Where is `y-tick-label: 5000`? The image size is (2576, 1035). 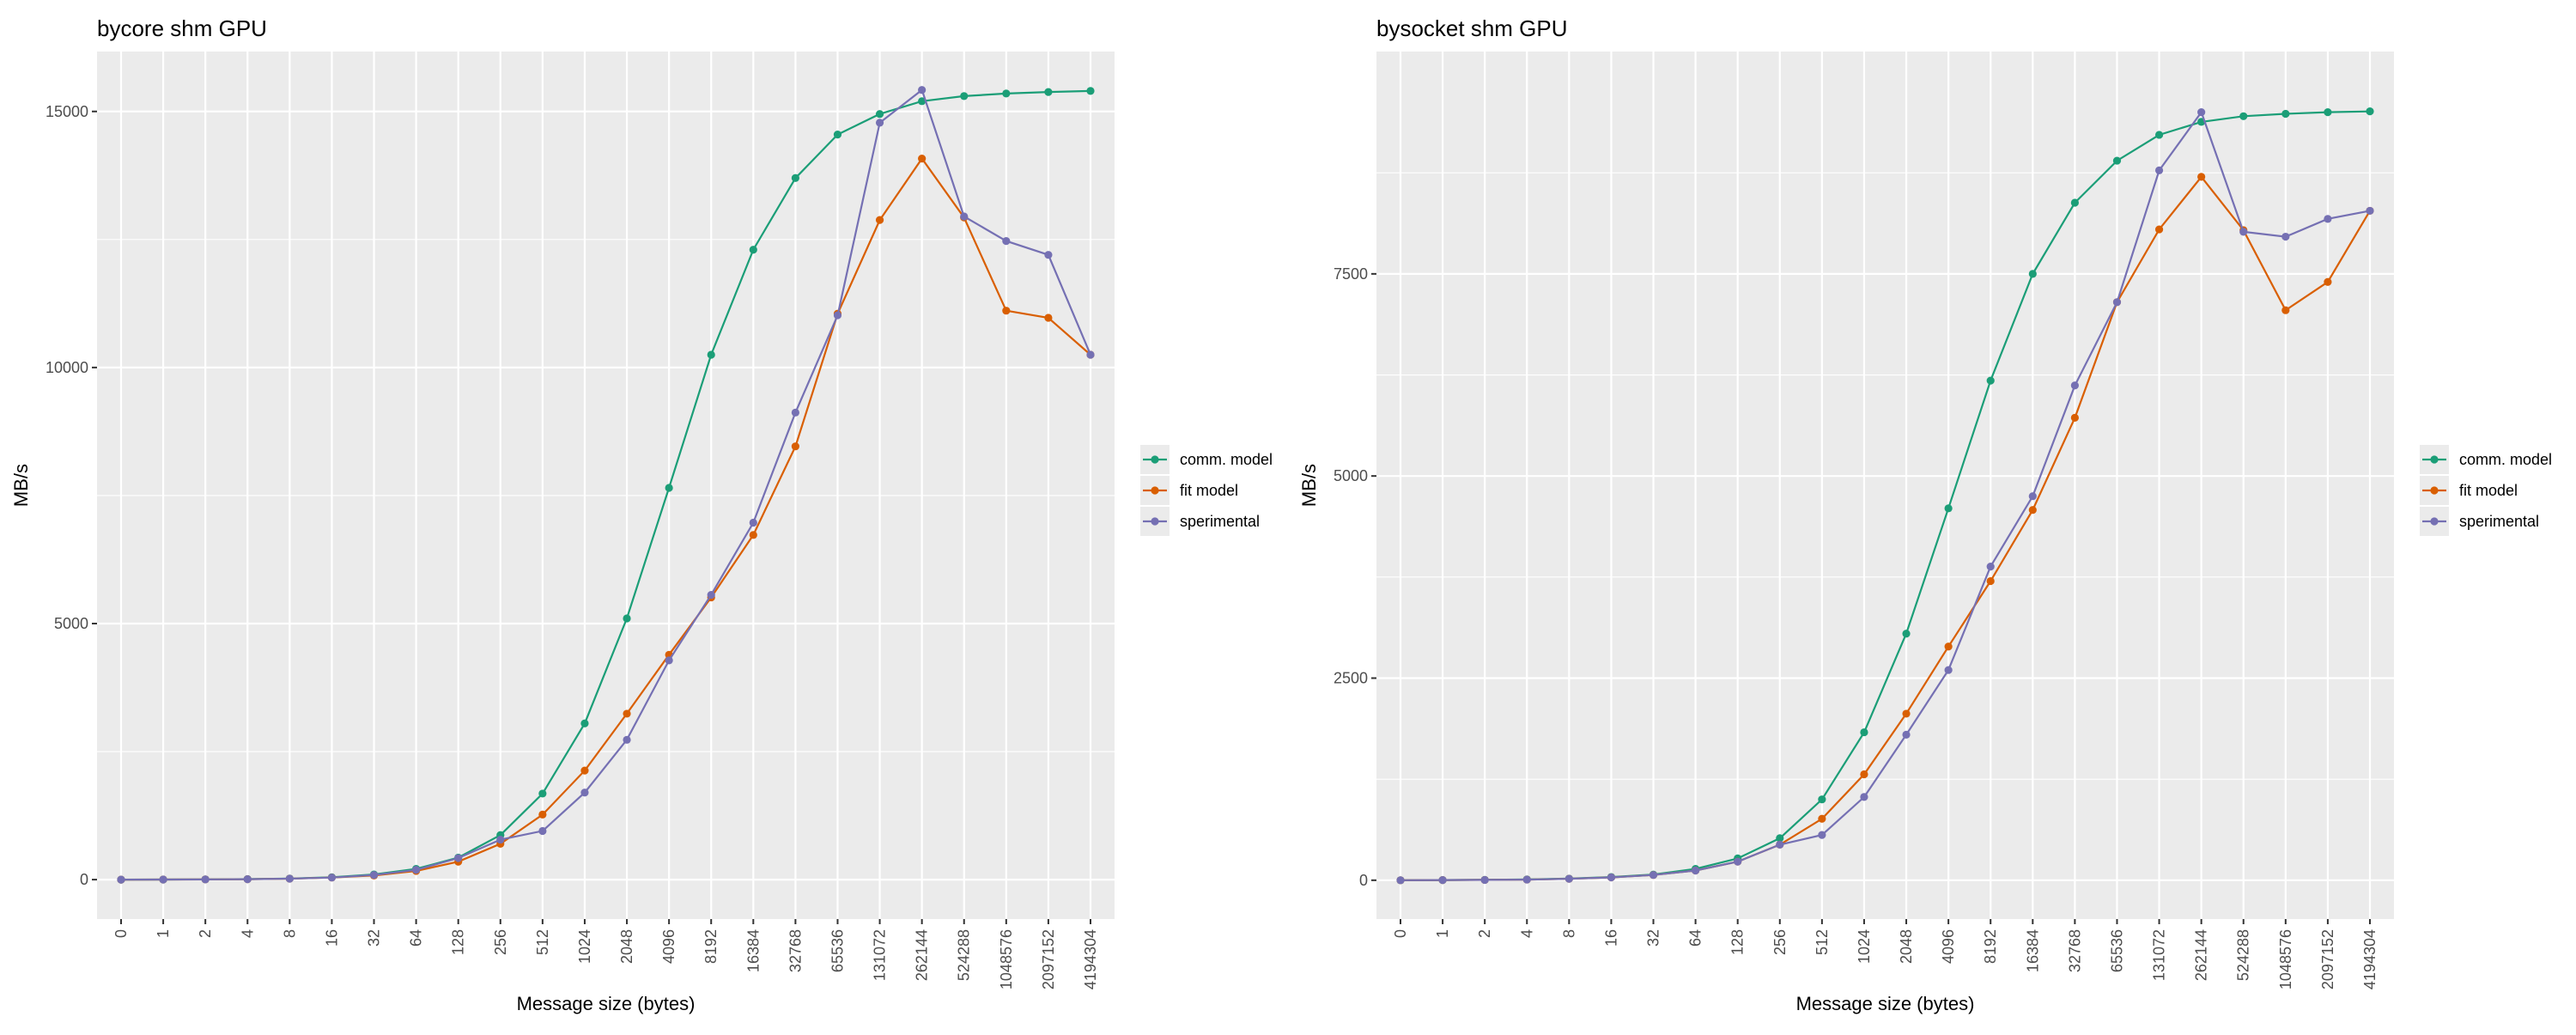
y-tick-label: 5000 is located at coordinates (71, 623).